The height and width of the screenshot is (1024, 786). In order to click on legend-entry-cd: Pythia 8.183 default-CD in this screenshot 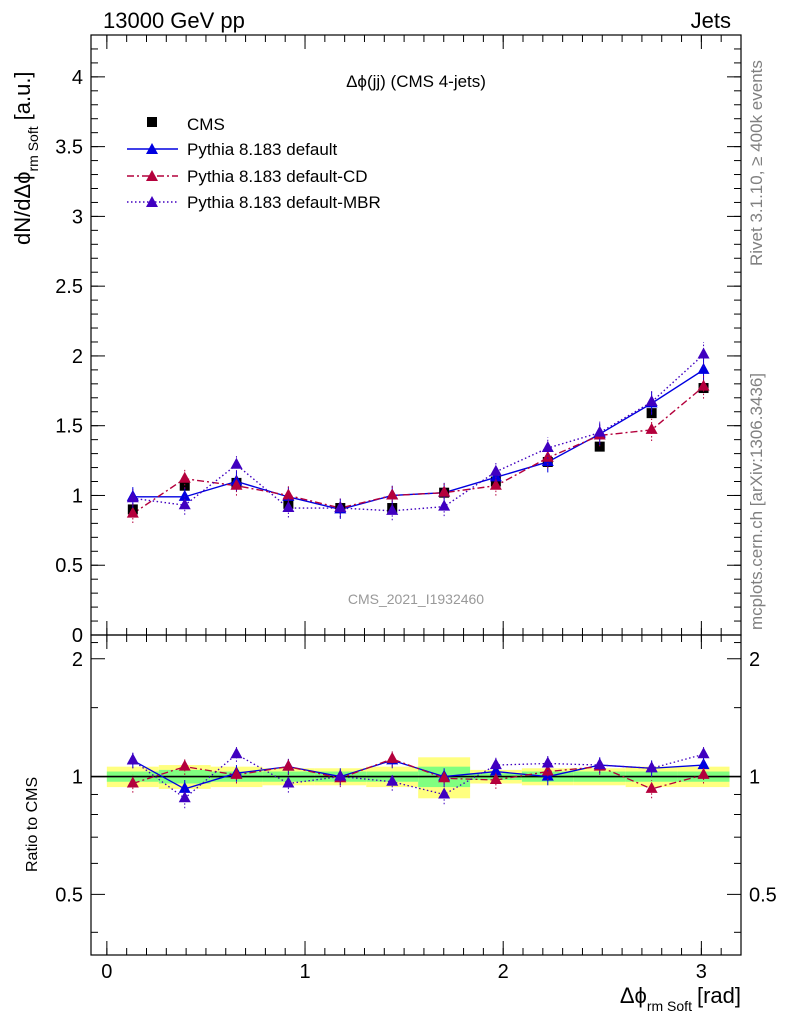, I will do `click(247, 176)`.